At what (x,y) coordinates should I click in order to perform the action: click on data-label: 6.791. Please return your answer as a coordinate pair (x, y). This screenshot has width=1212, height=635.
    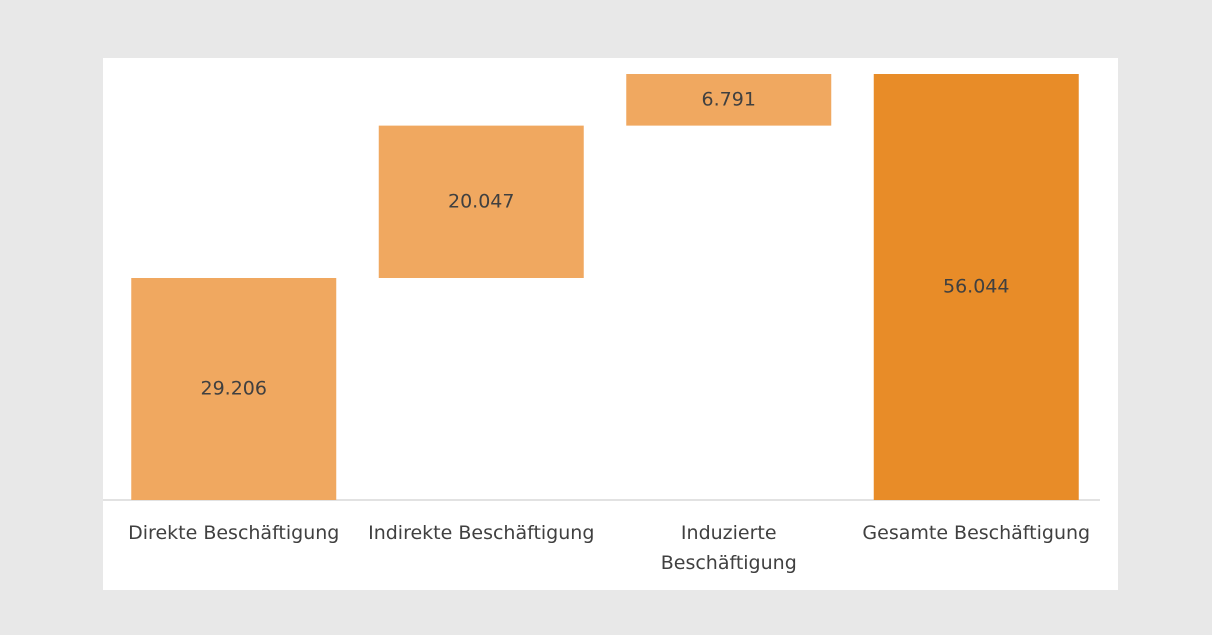
    Looking at the image, I should click on (729, 99).